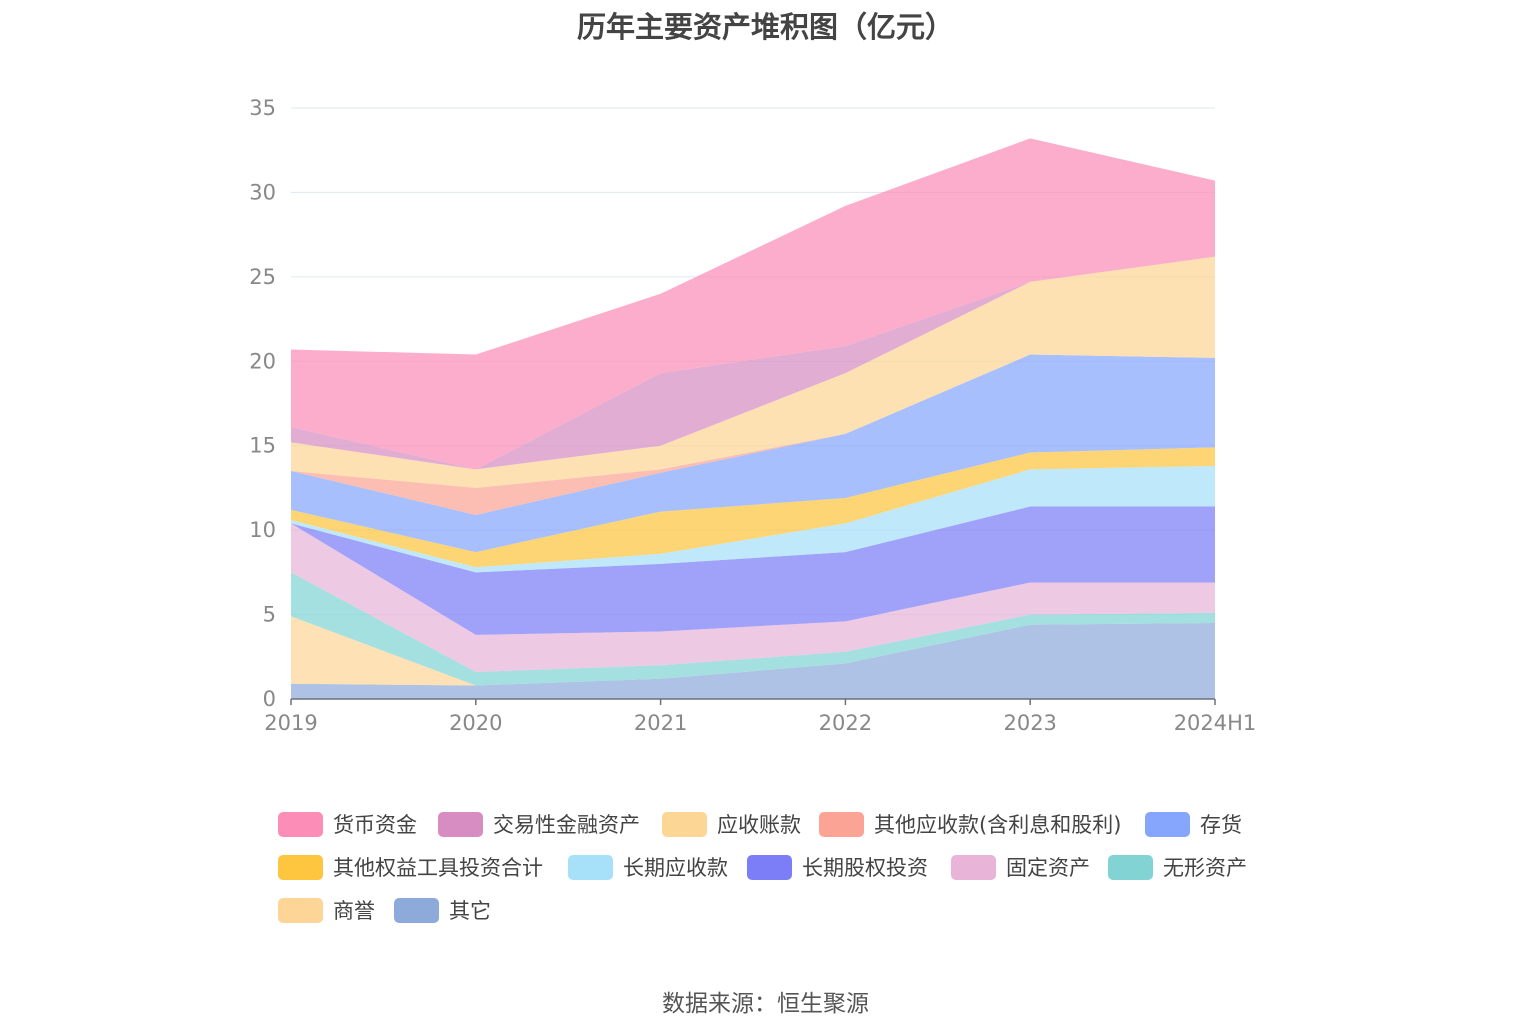 The image size is (1531, 1034). I want to click on area-series-交易性金融资产, so click(753, 363).